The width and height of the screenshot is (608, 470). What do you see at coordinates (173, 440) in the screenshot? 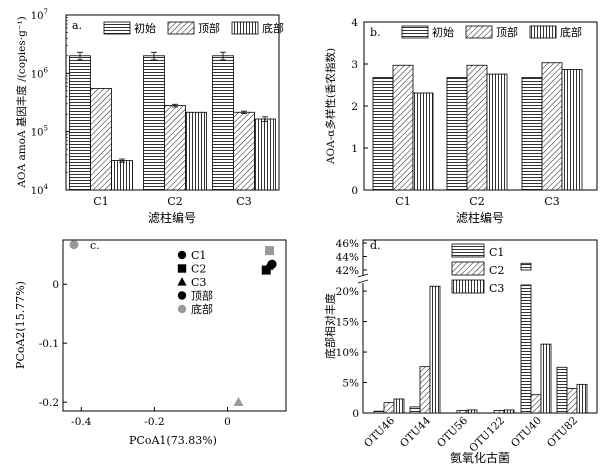
I see `panel-c-xlabel: PCoA1(73.83%)` at bounding box center [173, 440].